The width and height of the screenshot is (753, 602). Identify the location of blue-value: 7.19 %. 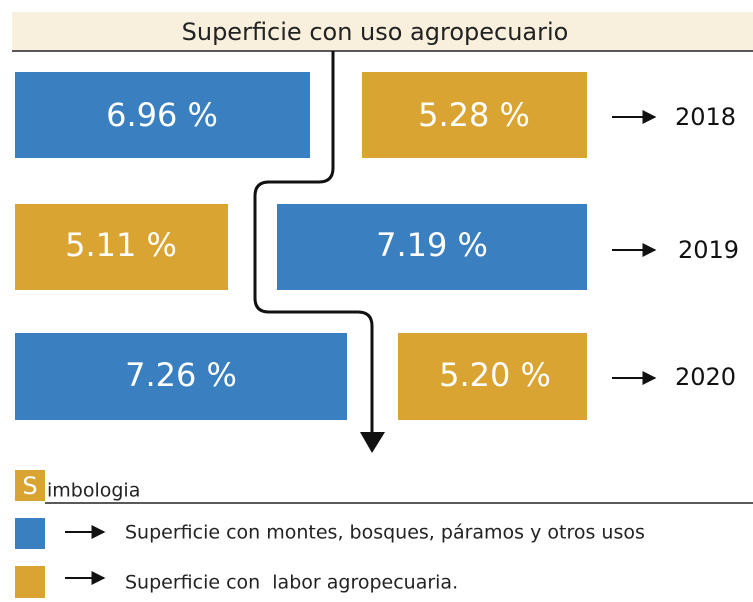
(432, 245).